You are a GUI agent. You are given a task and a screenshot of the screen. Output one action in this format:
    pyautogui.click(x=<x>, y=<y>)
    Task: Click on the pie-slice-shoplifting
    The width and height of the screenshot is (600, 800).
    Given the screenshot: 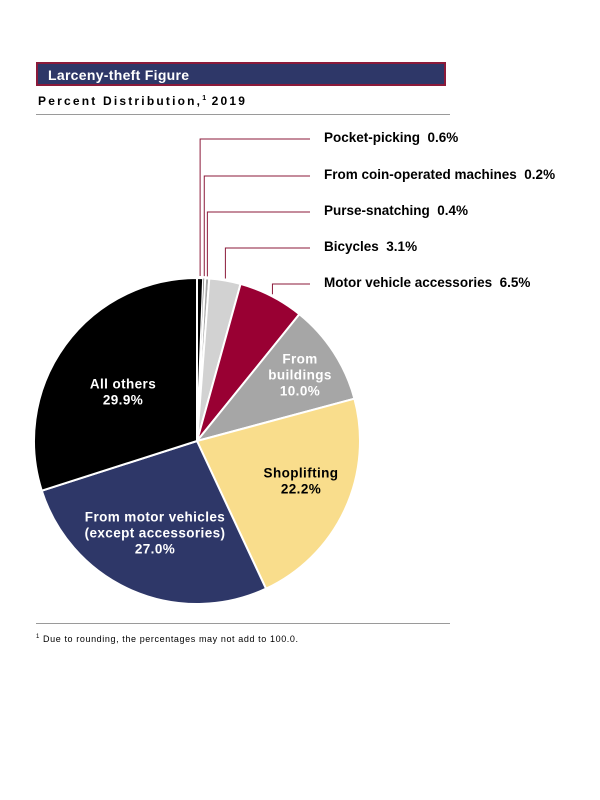 What is the action you would take?
    pyautogui.click(x=278, y=494)
    